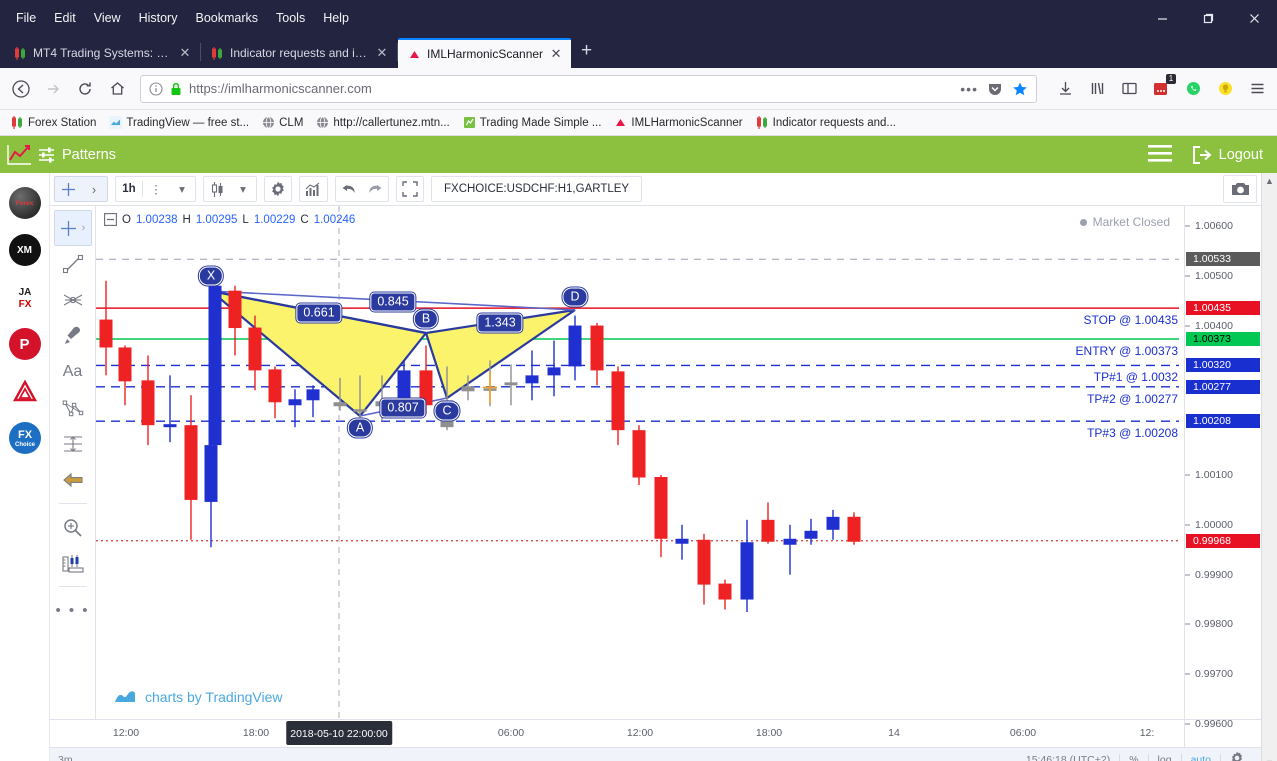  I want to click on page-actions-icon: •••, so click(969, 88).